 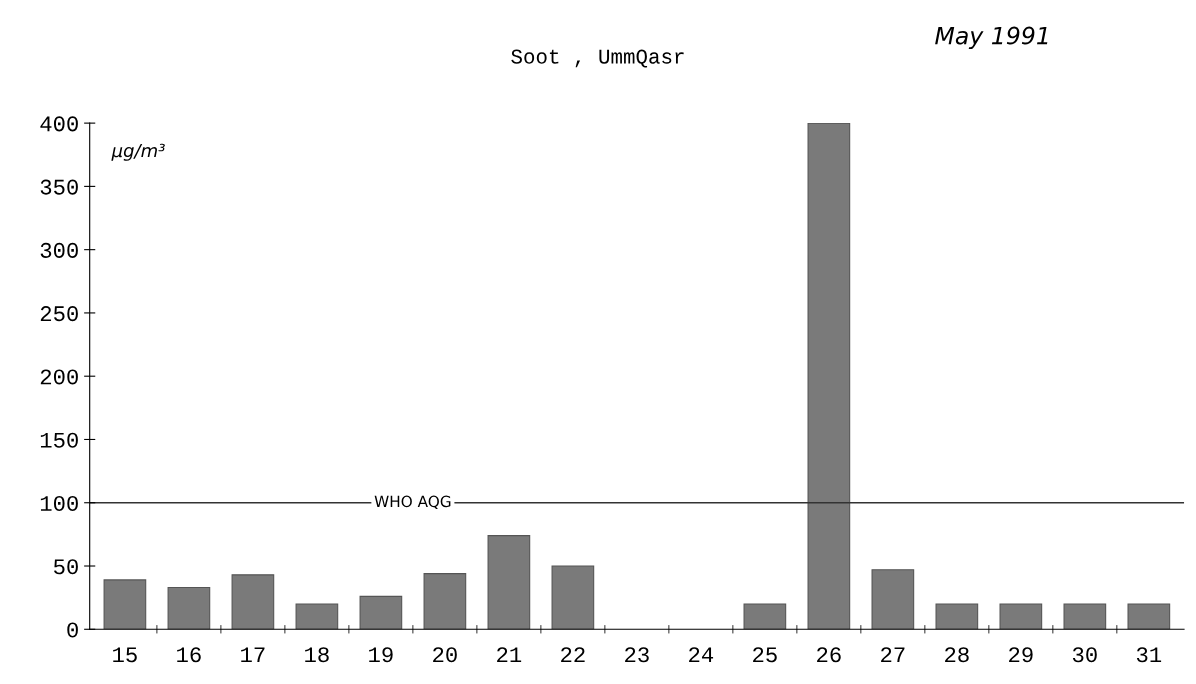 I want to click on x-tick-label: 24, so click(x=701, y=655).